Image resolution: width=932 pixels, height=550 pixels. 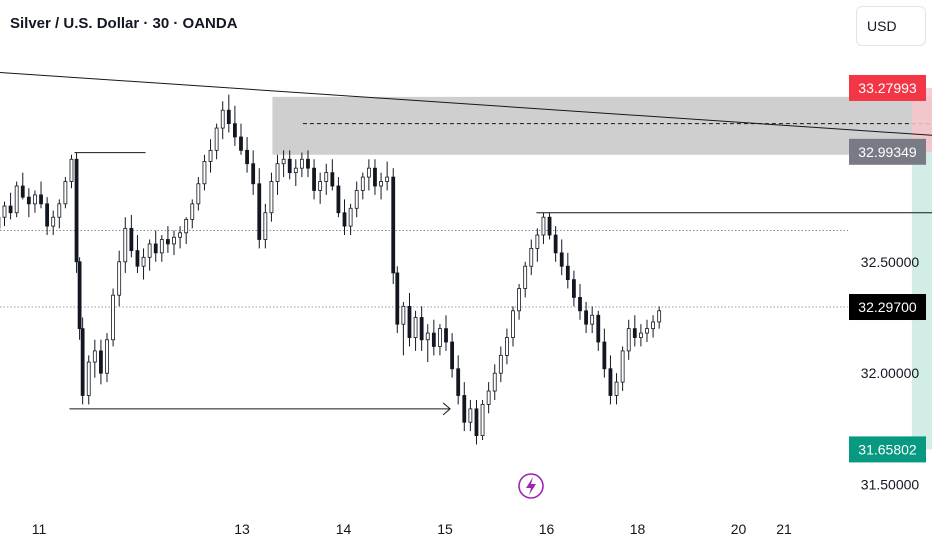 What do you see at coordinates (412, 529) in the screenshot?
I see `time-axis: 11 13 14 15 16 18 20 21` at bounding box center [412, 529].